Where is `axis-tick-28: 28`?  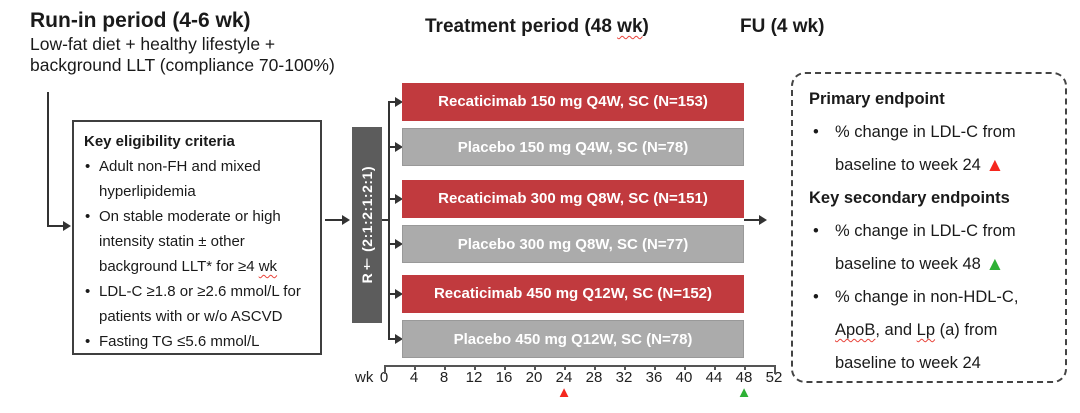
axis-tick-28: 28 is located at coordinates (594, 375).